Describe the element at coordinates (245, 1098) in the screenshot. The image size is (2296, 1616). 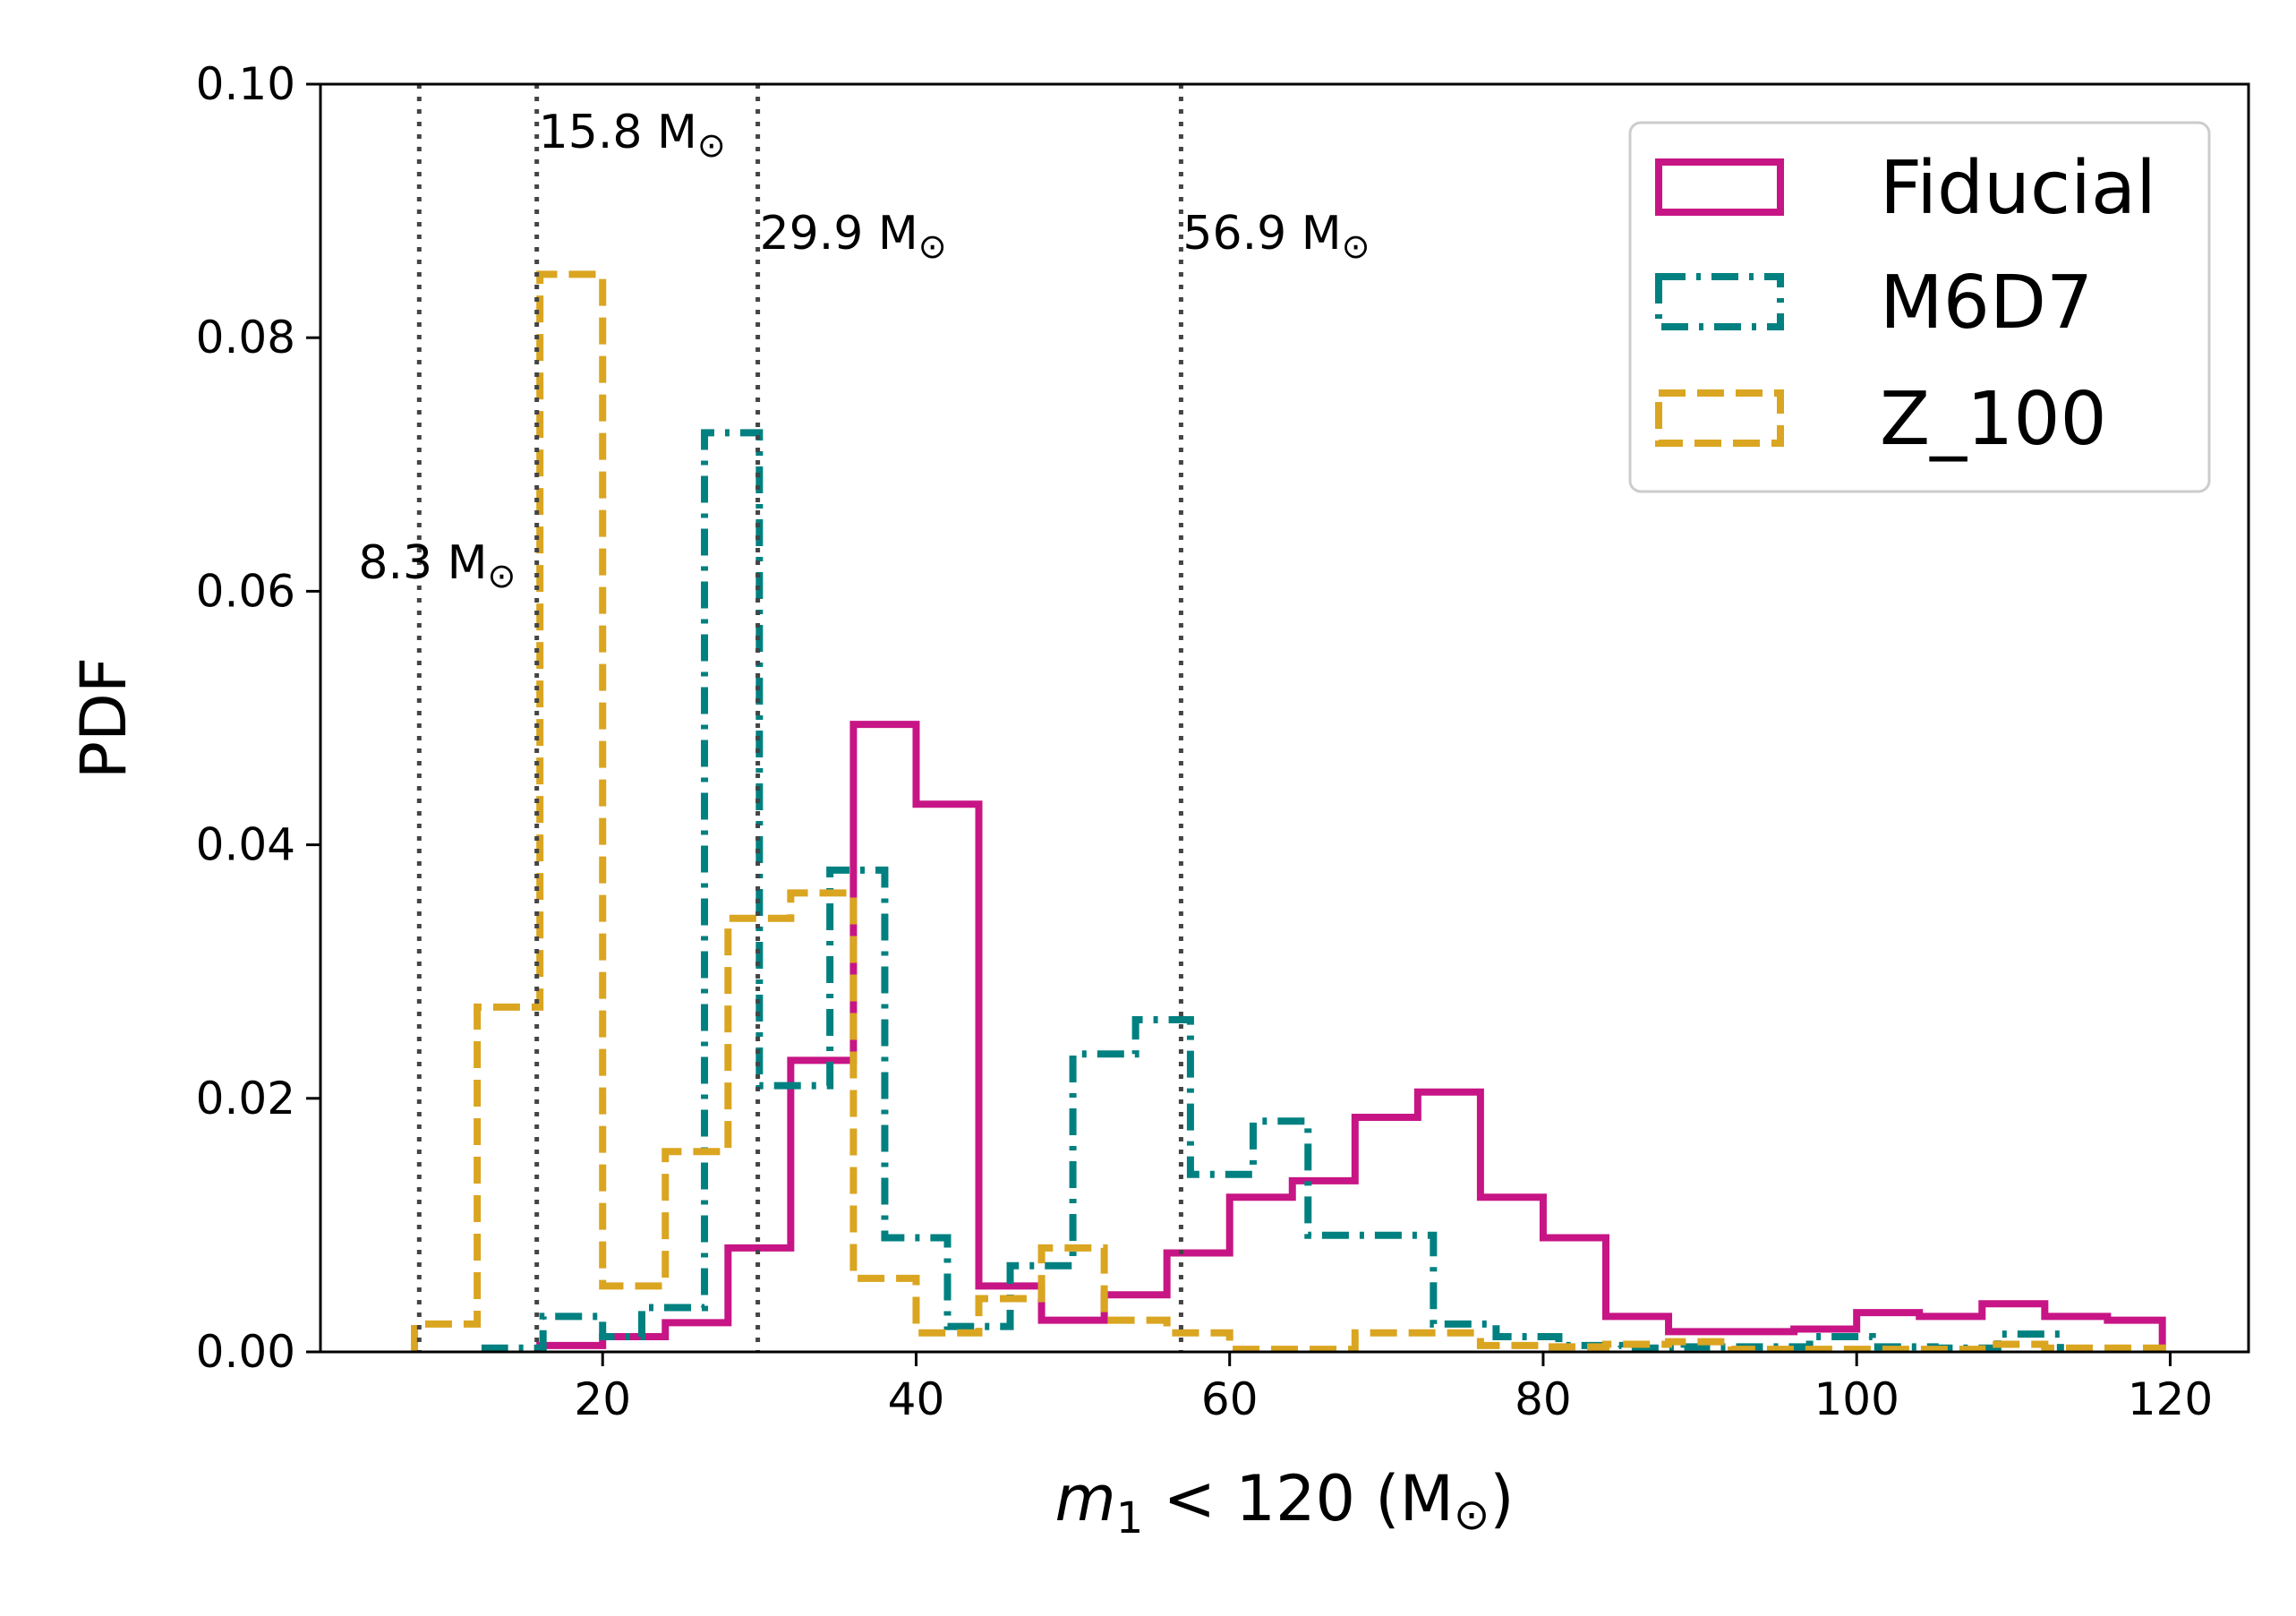
I see `y-tick-label-1: 0.02` at that location.